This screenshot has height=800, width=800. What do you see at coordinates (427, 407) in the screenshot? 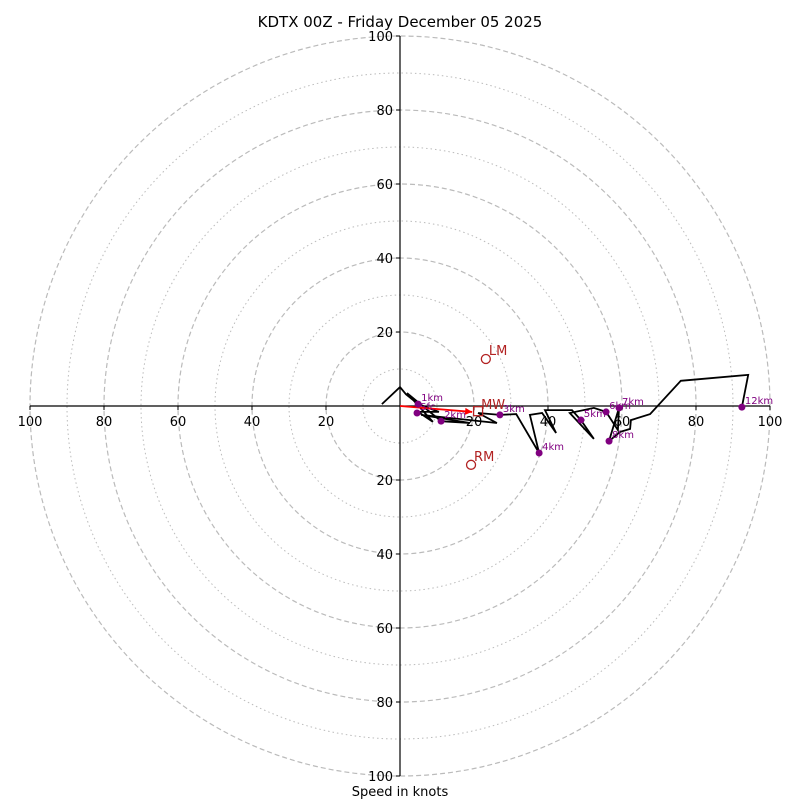
I see `height-label-Sfc: Sfc` at bounding box center [427, 407].